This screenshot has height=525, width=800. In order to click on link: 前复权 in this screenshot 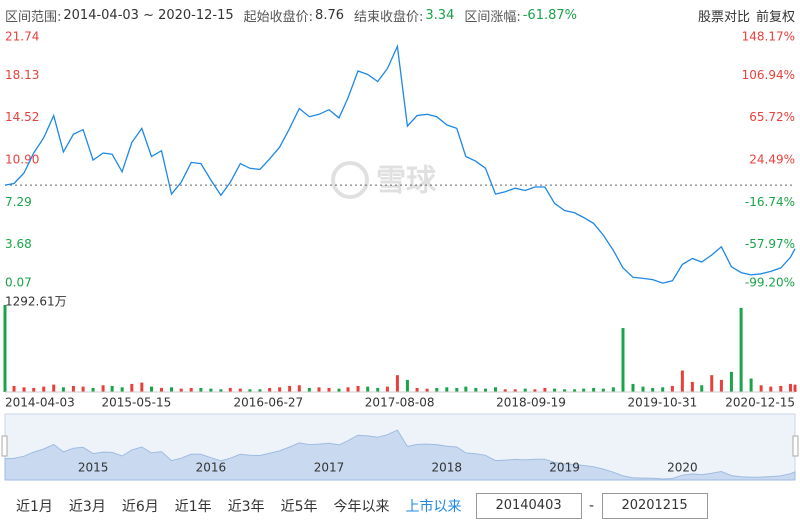, I will do `click(775, 17)`.